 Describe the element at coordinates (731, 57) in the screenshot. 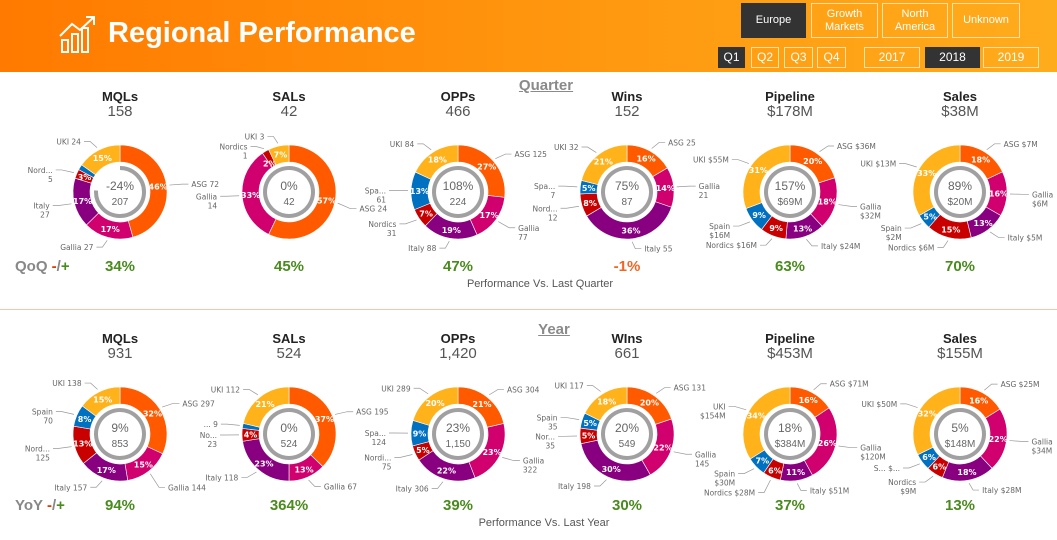

I see `quarter-button-q1: Q1` at that location.